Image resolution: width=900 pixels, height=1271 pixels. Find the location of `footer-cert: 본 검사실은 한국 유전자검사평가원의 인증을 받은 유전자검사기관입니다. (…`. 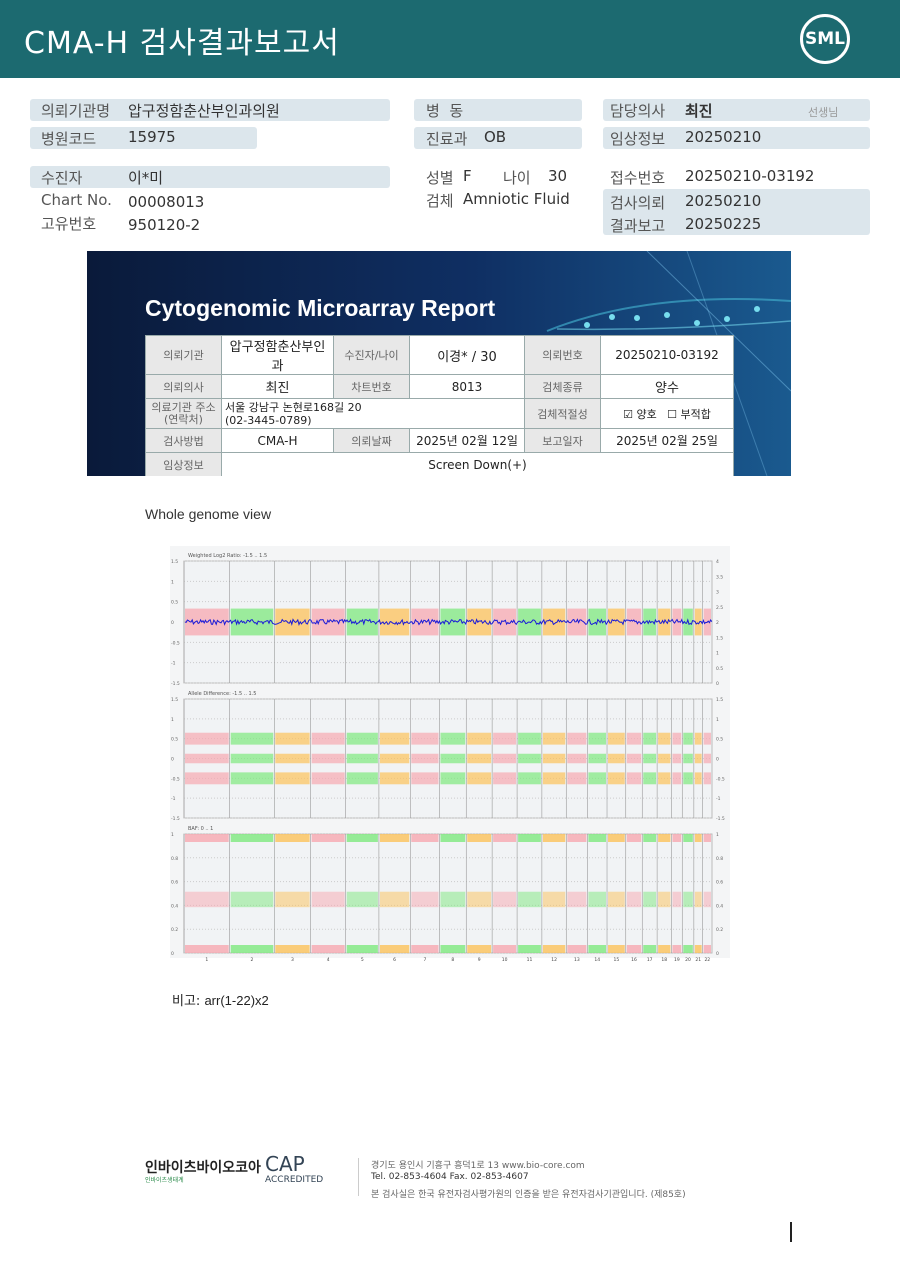

footer-cert: 본 검사실은 한국 유전자검사평가원의 인증을 받은 유전자검사기관입니다. (… is located at coordinates (528, 1195).